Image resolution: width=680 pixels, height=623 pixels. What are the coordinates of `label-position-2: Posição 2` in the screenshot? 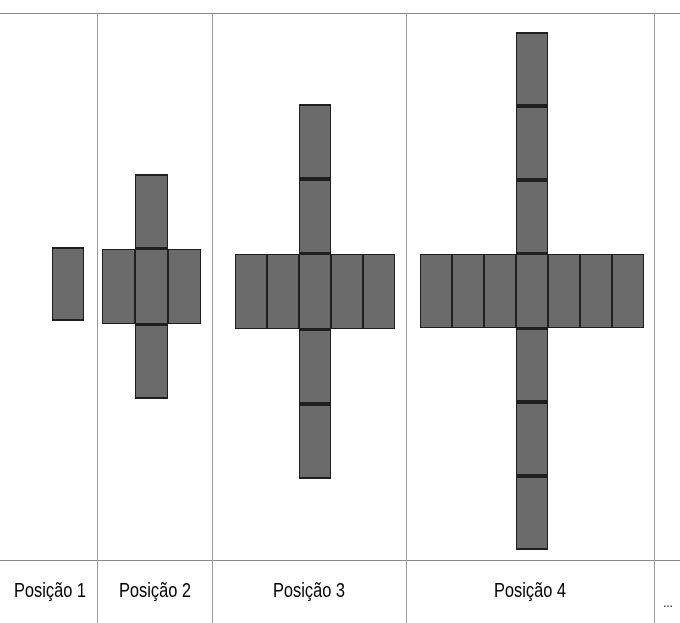 It's located at (155, 590).